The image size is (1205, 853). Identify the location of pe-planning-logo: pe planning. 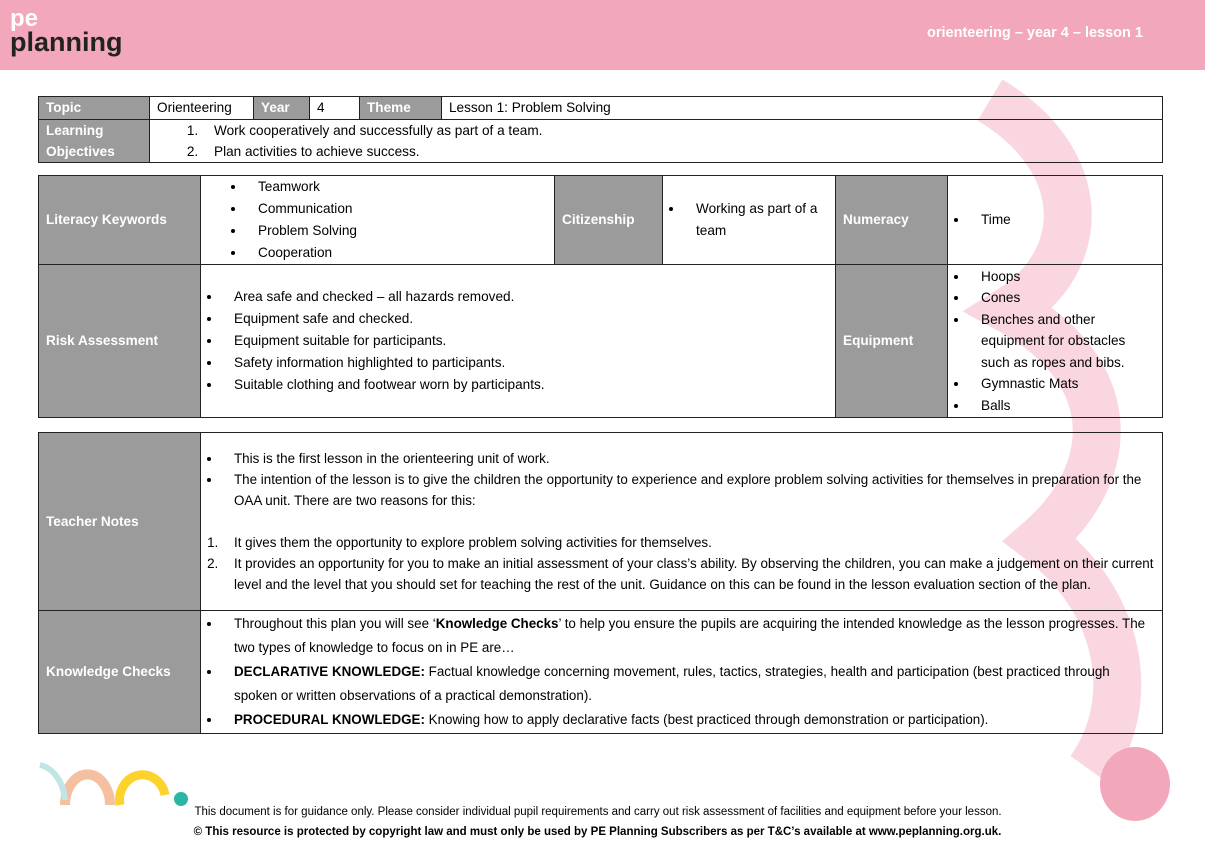
(66, 31).